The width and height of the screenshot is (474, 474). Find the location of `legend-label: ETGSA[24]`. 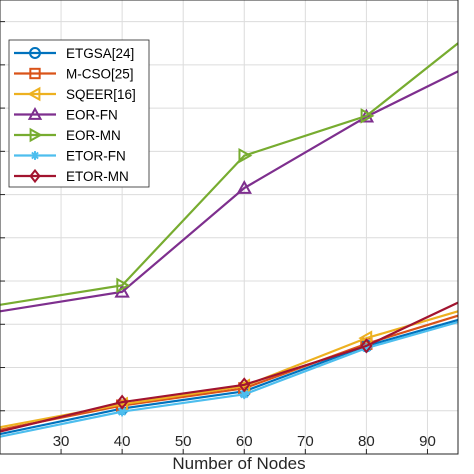

legend-label: ETGSA[24] is located at coordinates (100, 53).